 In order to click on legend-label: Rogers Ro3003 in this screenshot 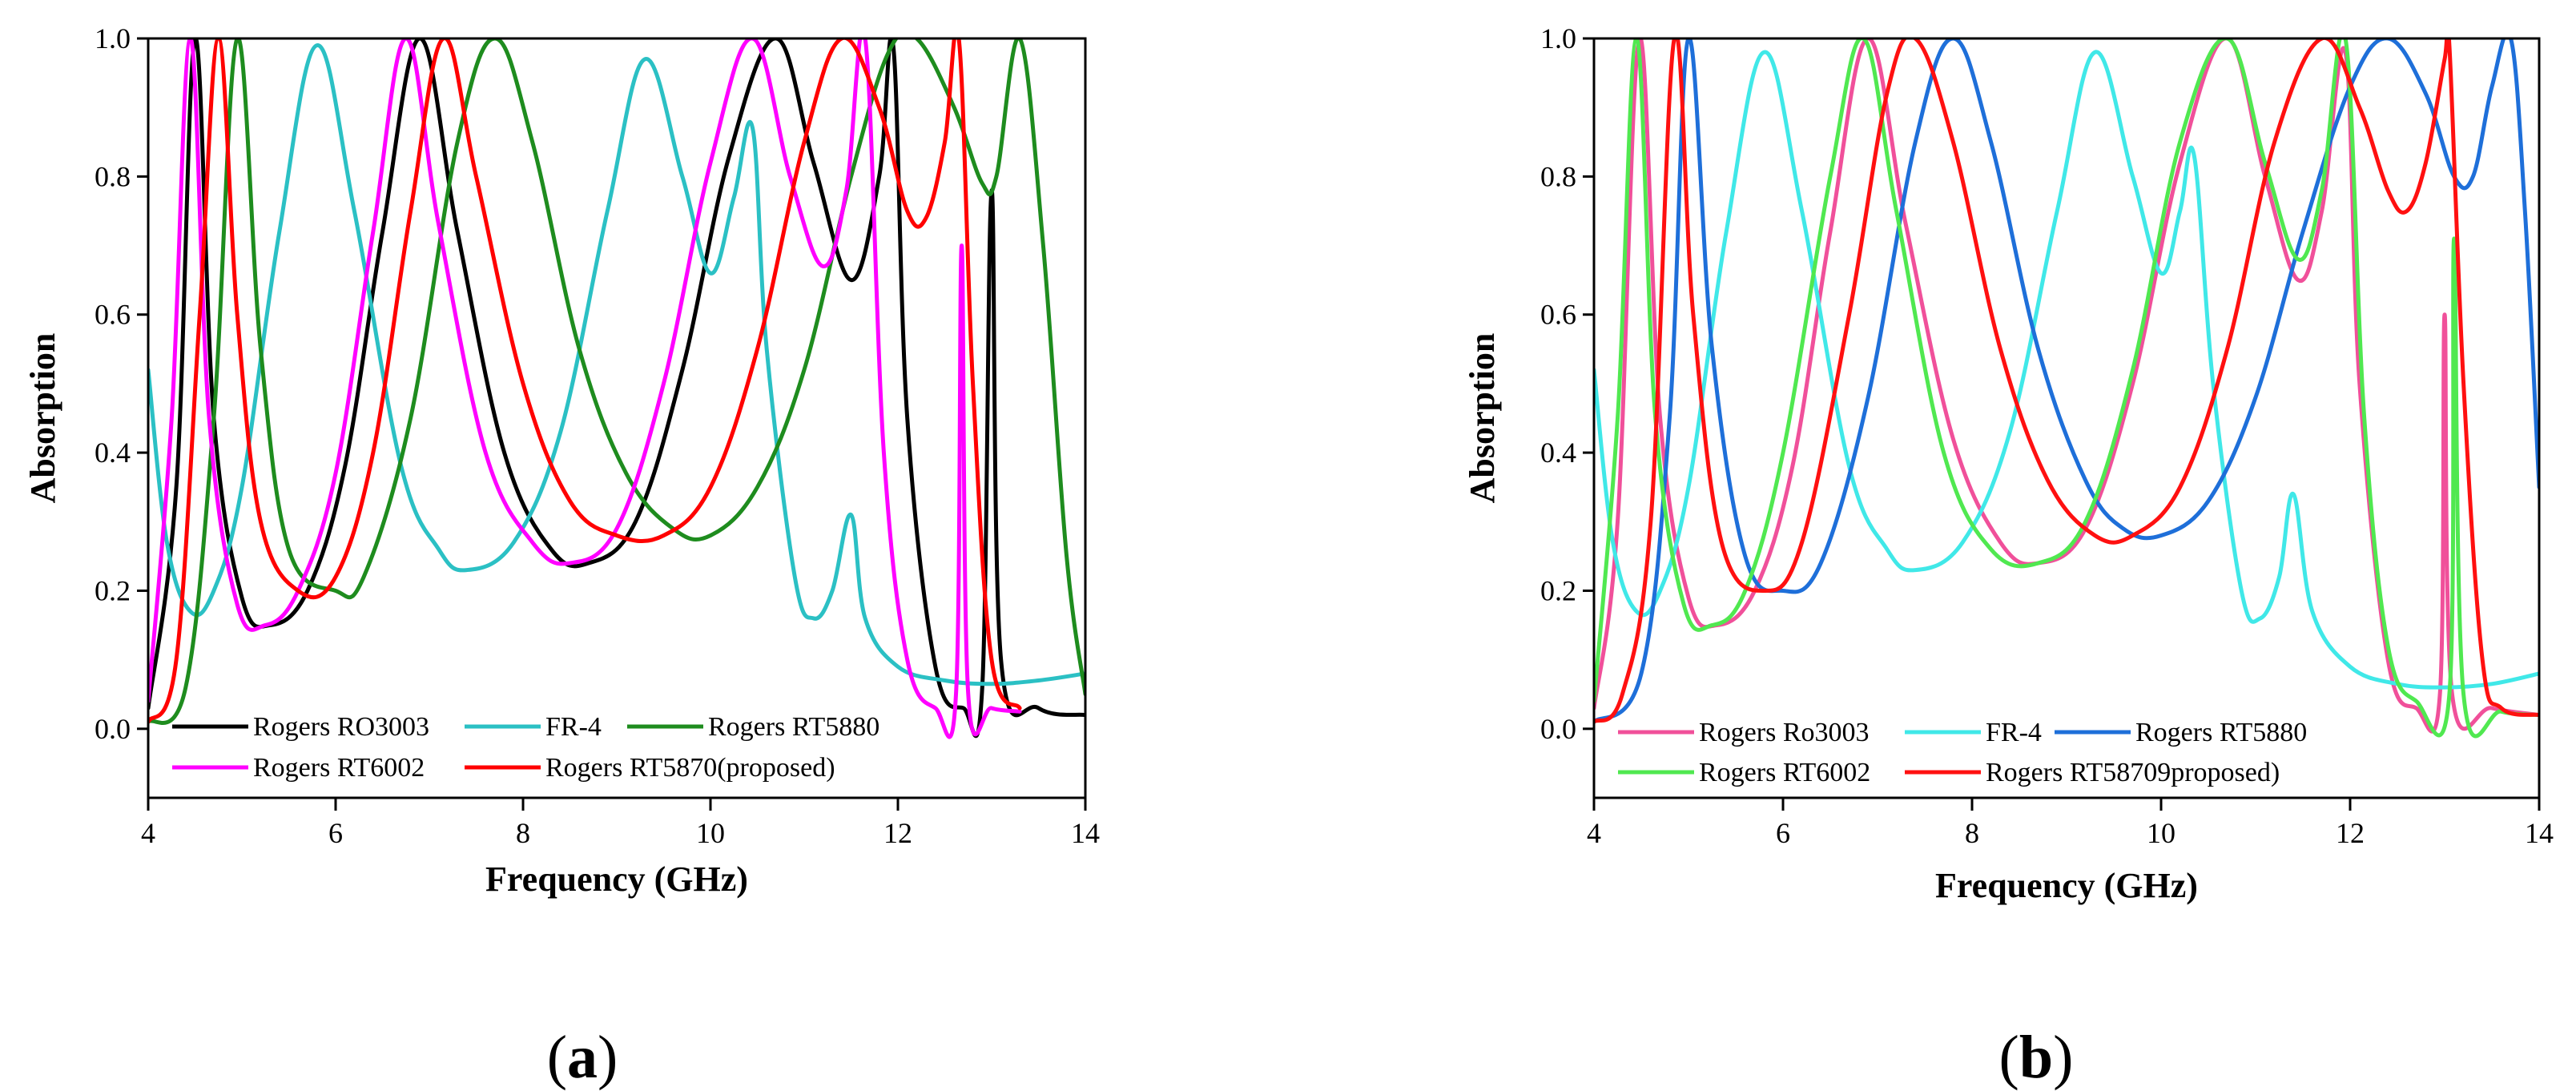, I will do `click(1785, 732)`.